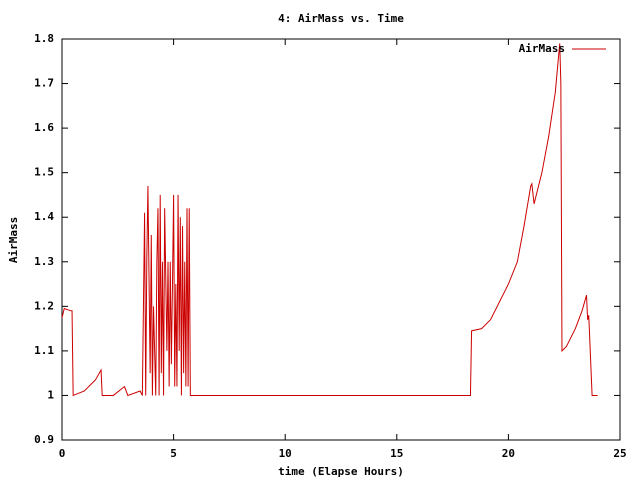 The image size is (640, 480). Describe the element at coordinates (44, 216) in the screenshot. I see `y-tick-label: 1.4` at that location.